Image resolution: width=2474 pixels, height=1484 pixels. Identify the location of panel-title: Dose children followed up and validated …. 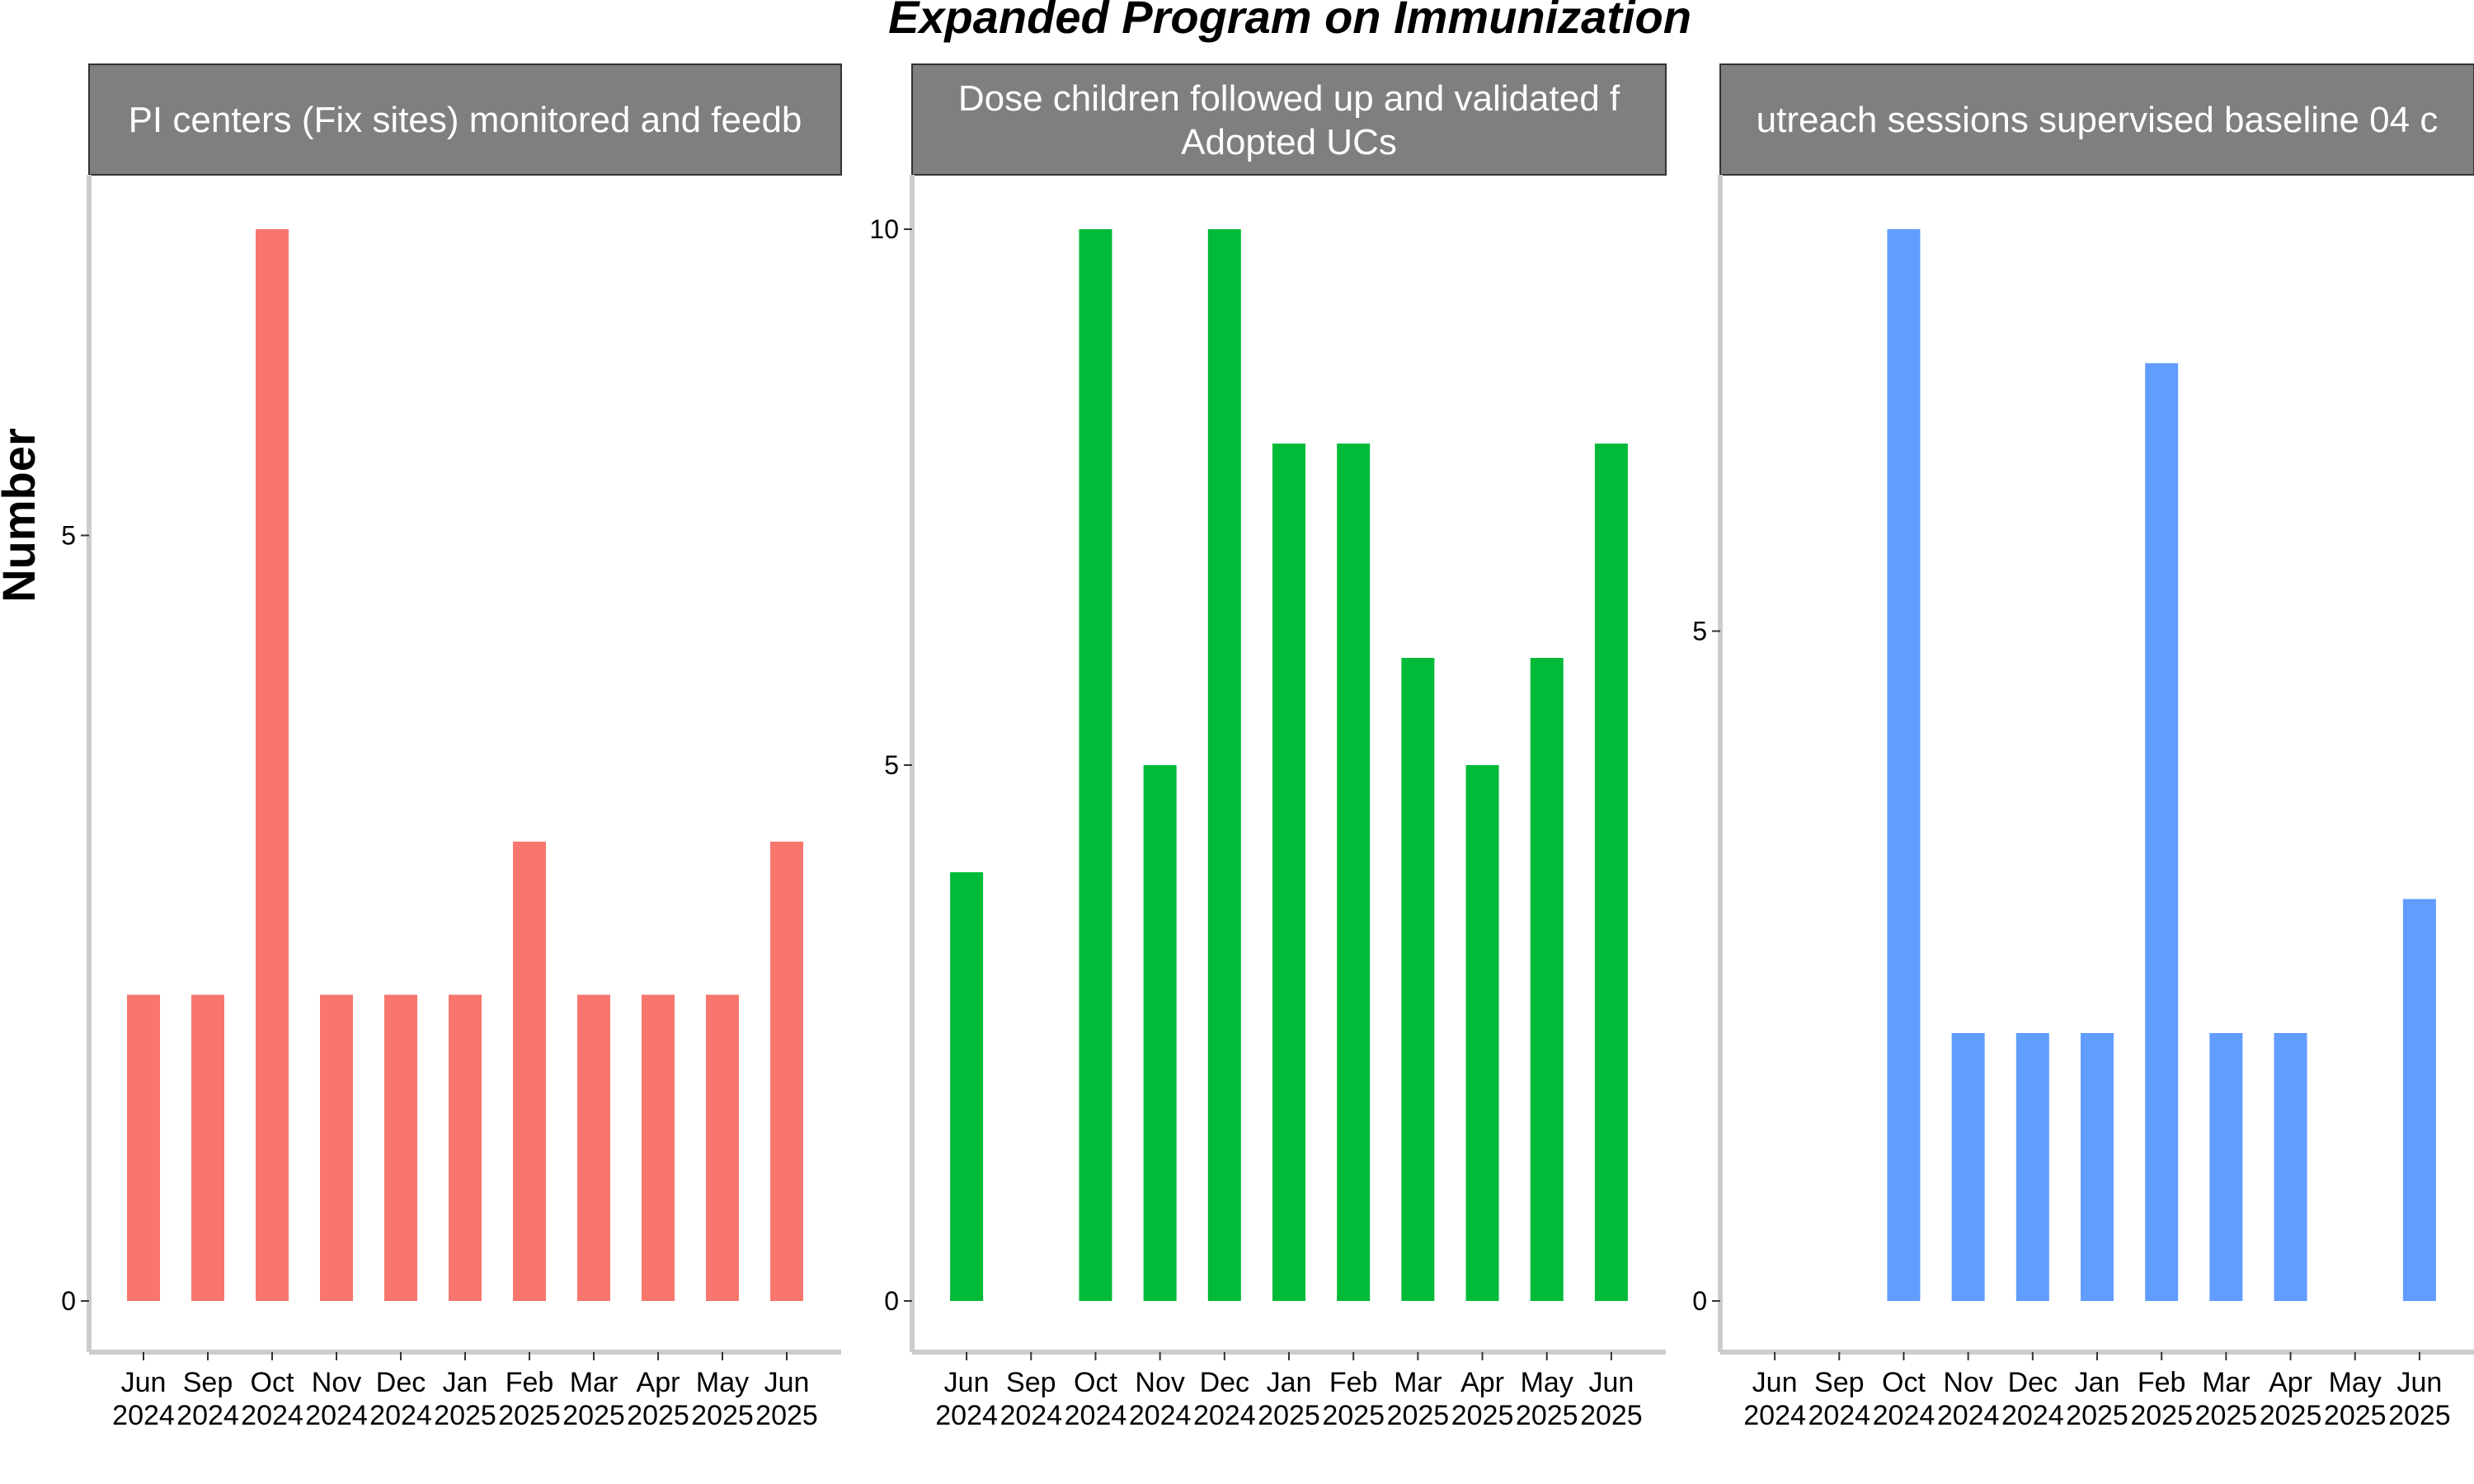
(1289, 98).